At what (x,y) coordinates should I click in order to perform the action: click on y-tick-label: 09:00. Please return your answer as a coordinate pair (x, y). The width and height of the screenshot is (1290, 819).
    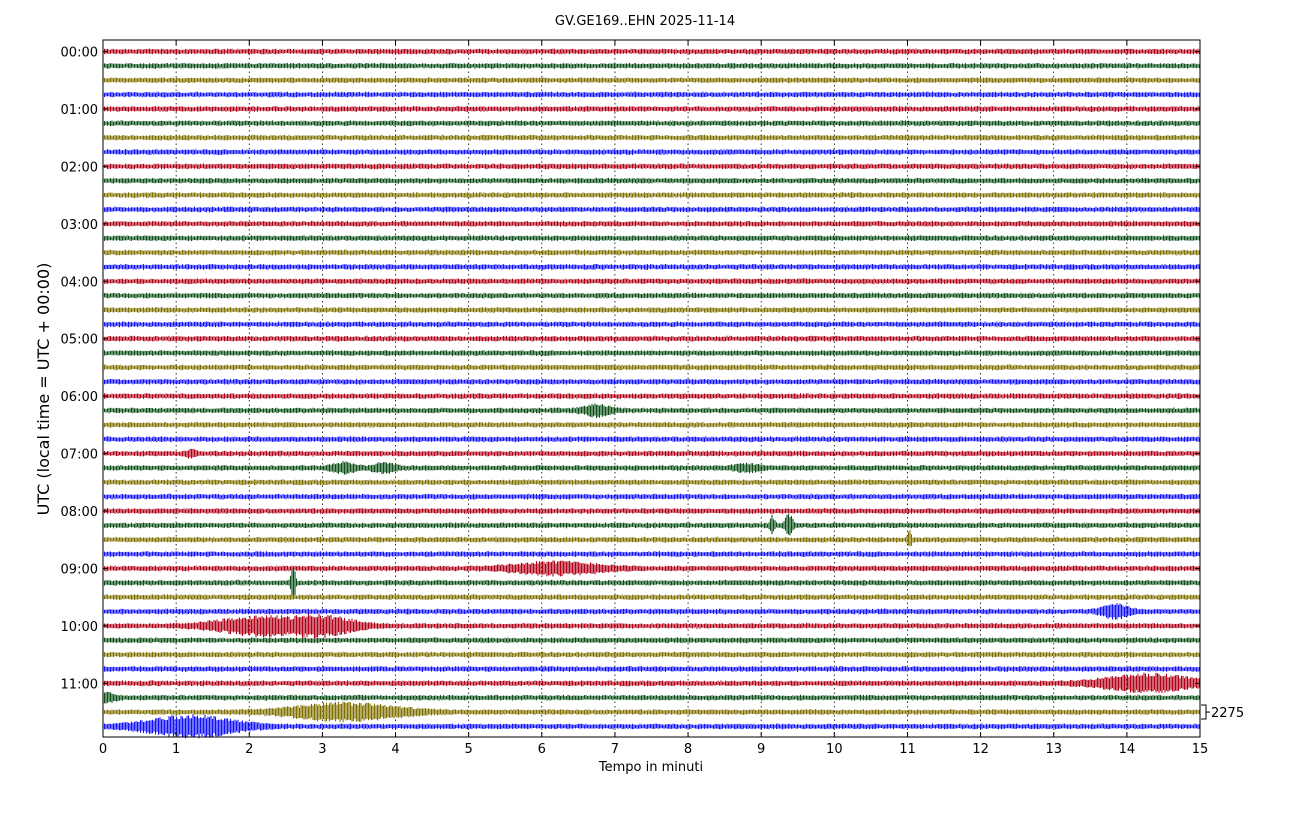
    Looking at the image, I should click on (79, 569).